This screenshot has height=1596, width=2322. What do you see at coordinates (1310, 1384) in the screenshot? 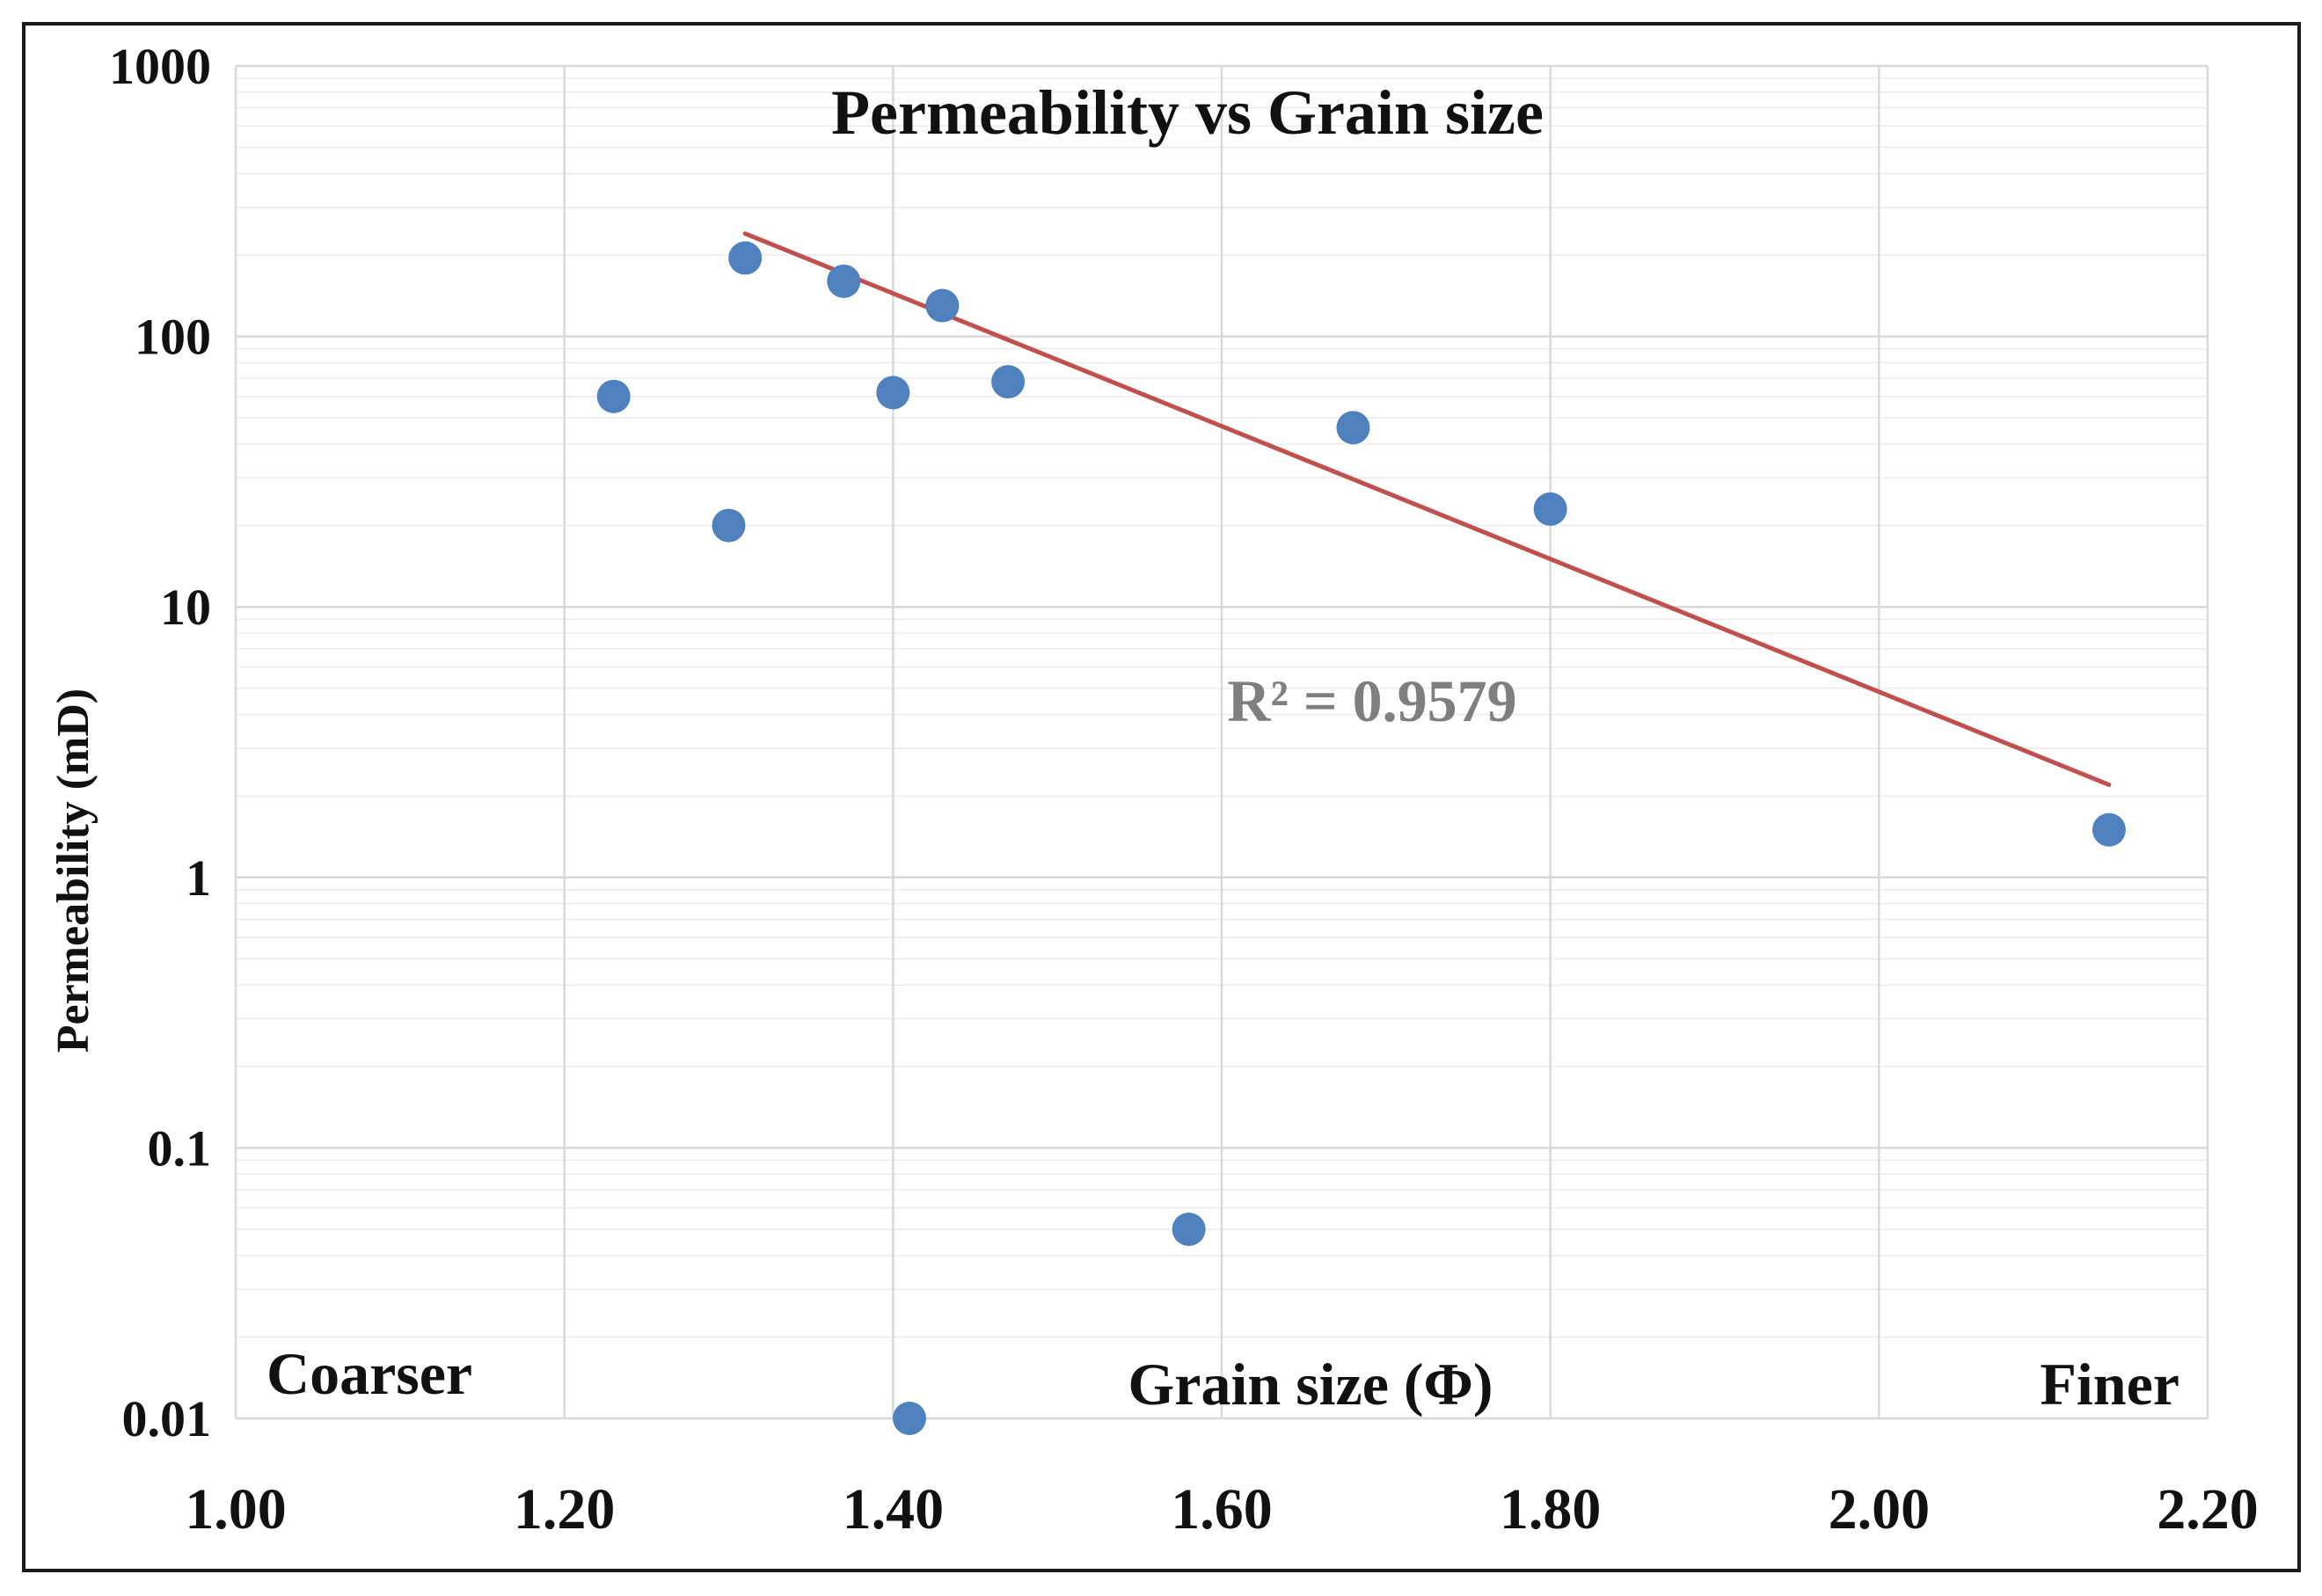
I see `x-axis-label: Grain size (Φ)` at bounding box center [1310, 1384].